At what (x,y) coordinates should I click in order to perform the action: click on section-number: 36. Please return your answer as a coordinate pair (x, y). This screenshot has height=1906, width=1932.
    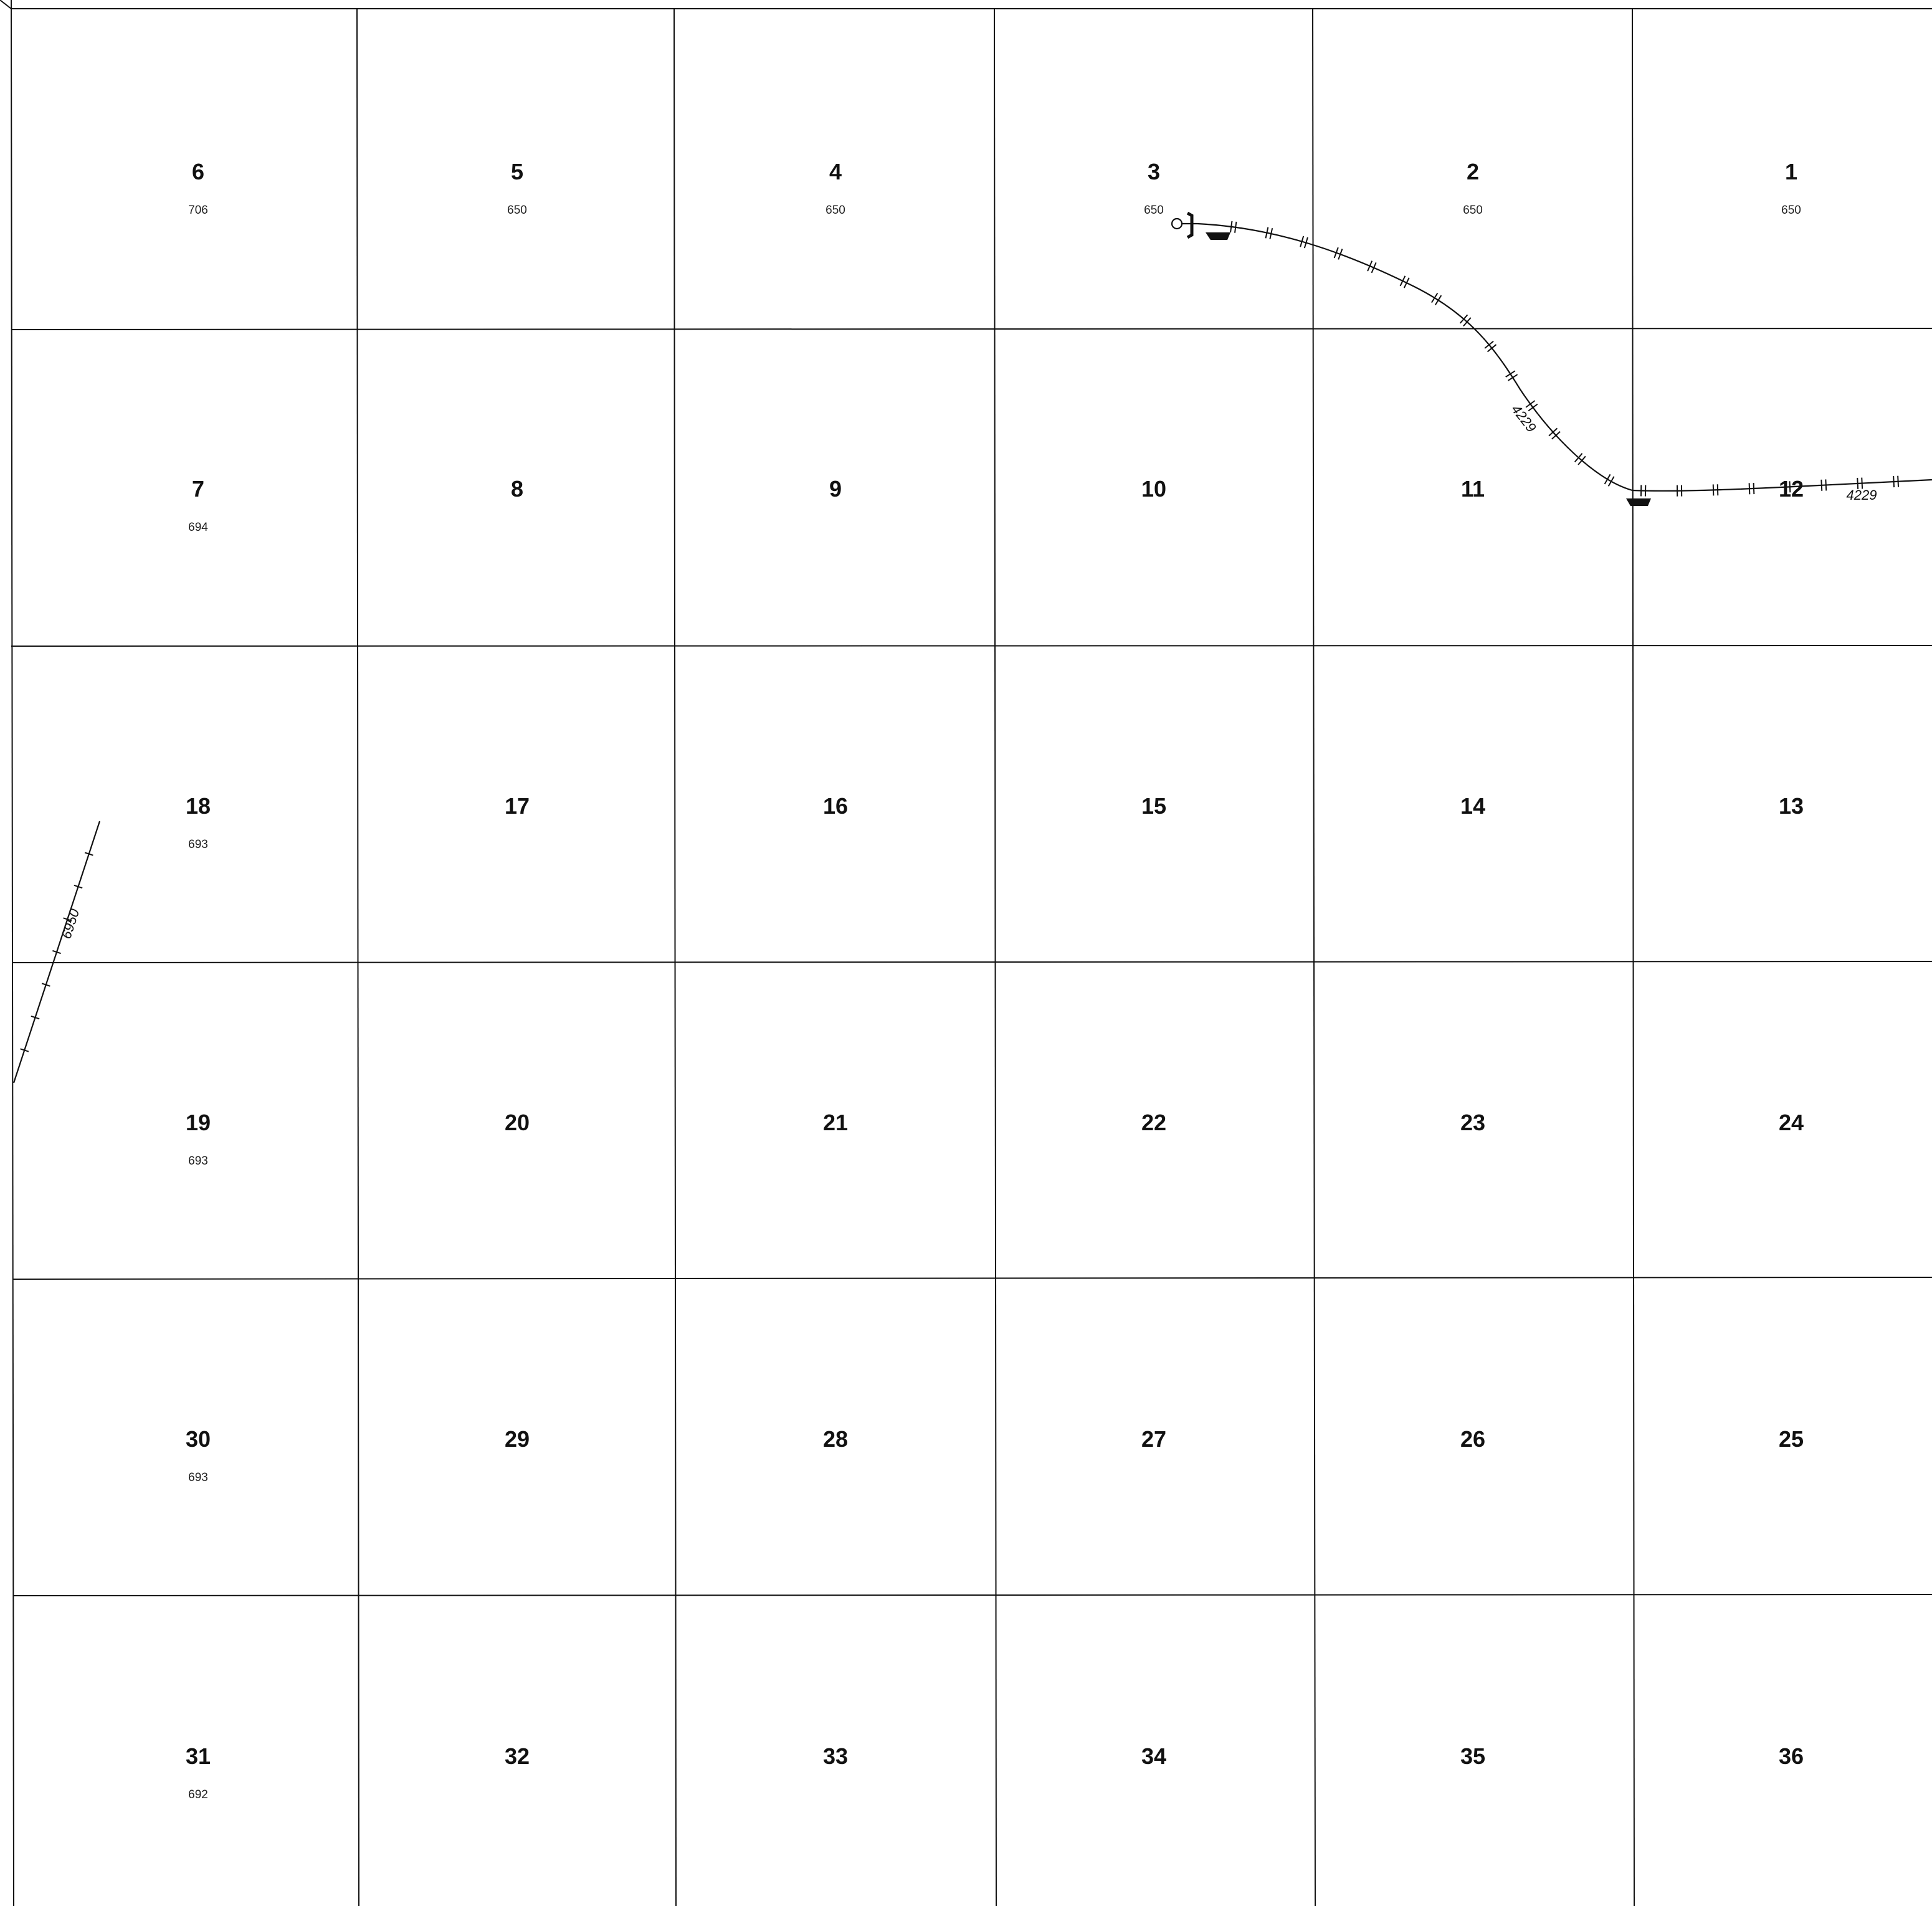
    Looking at the image, I should click on (1791, 1756).